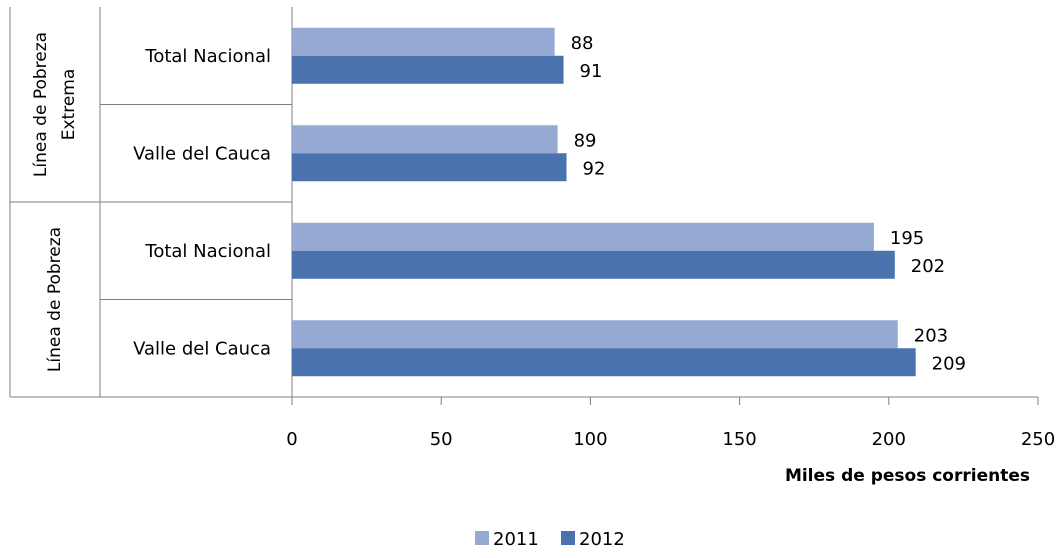  What do you see at coordinates (550, 539) in the screenshot?
I see `legend: 2011 2012` at bounding box center [550, 539].